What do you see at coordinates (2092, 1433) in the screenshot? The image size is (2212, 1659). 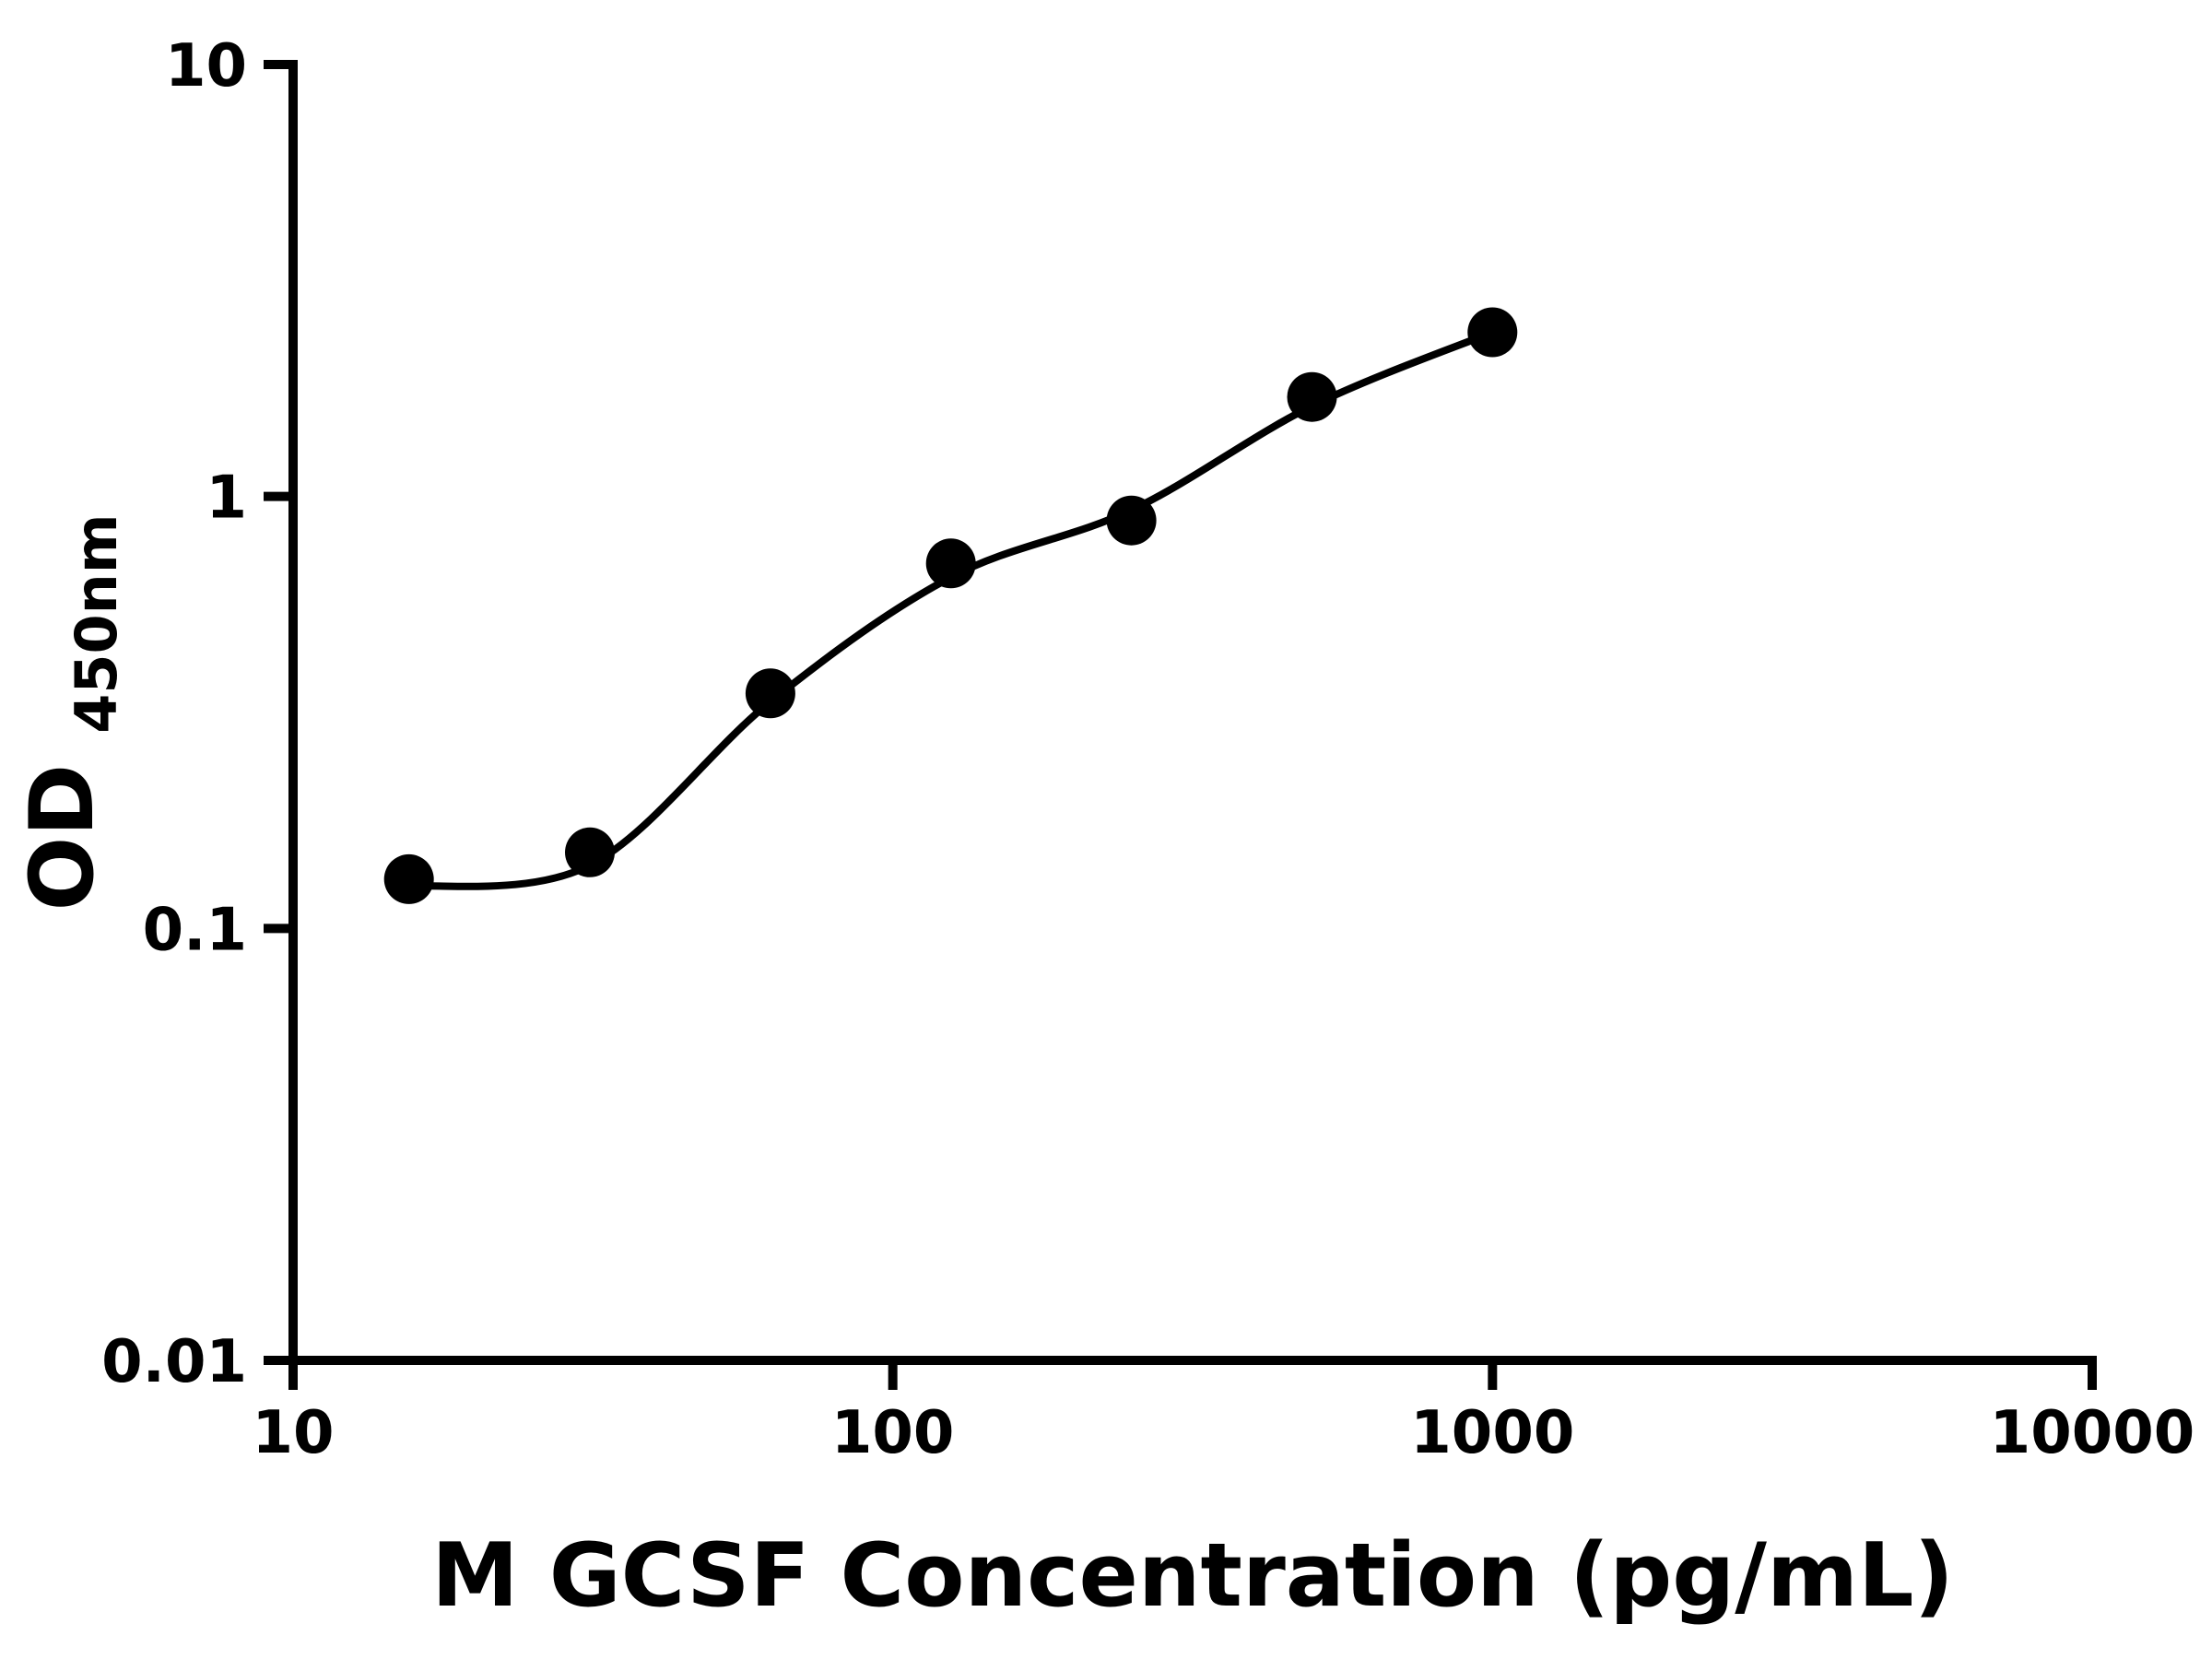 I see `x-tick-label: 10000` at bounding box center [2092, 1433].